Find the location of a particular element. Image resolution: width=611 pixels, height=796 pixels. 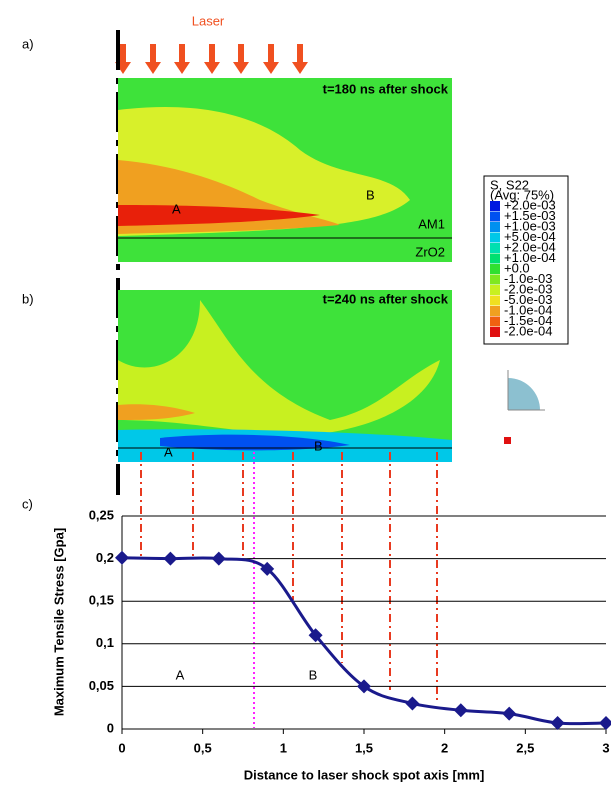

y-tick-label: 0 is located at coordinates (110, 727).